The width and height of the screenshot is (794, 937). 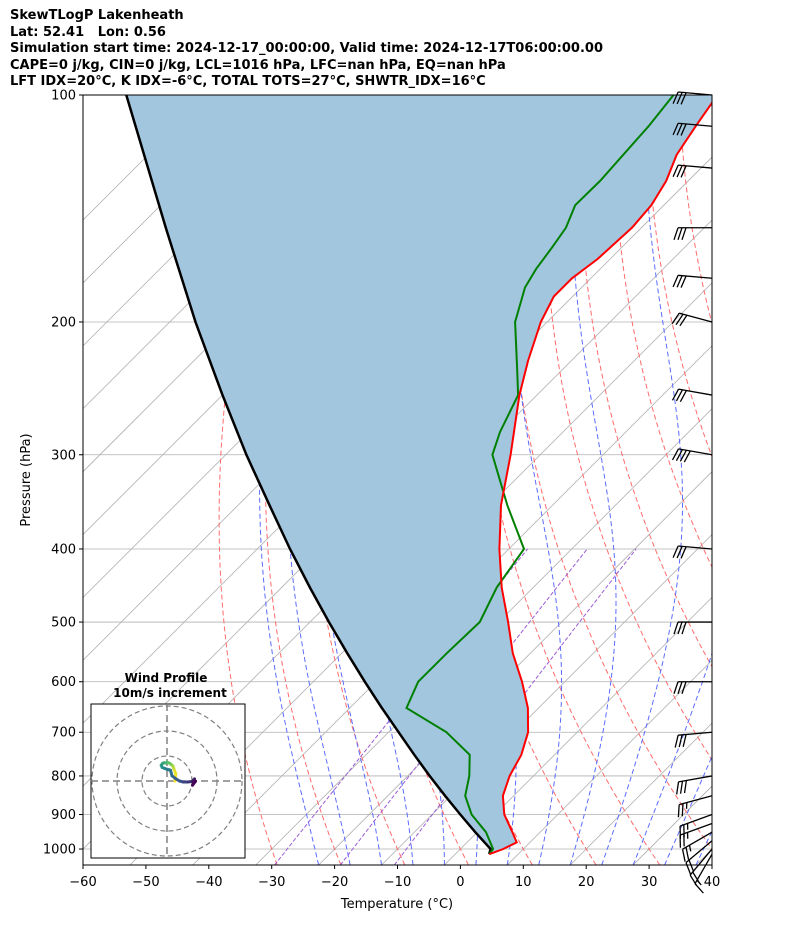 I want to click on y-axis-label: Pressure (hPa), so click(x=26, y=479).